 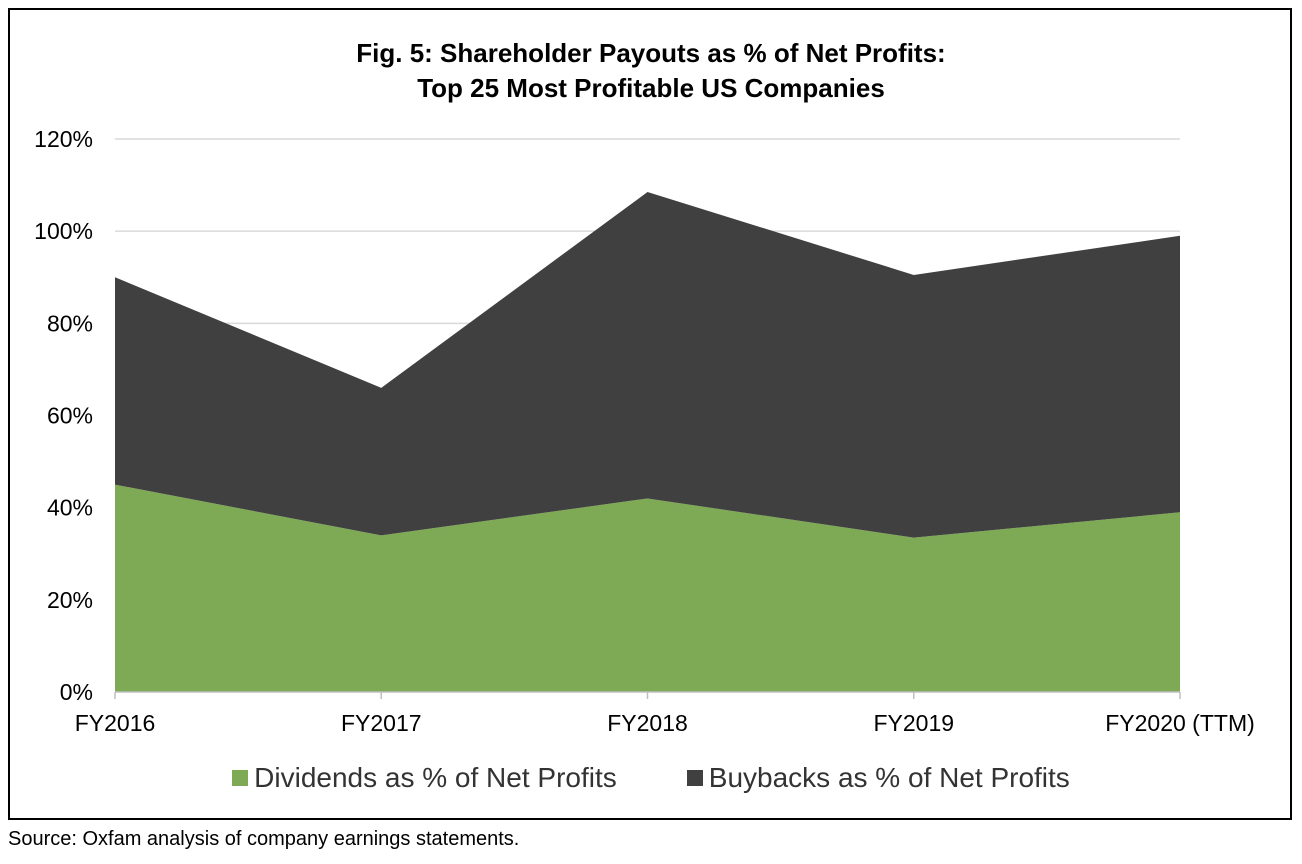 What do you see at coordinates (889, 777) in the screenshot?
I see `legend-label-buybacks: Buybacks as % of Net Profits` at bounding box center [889, 777].